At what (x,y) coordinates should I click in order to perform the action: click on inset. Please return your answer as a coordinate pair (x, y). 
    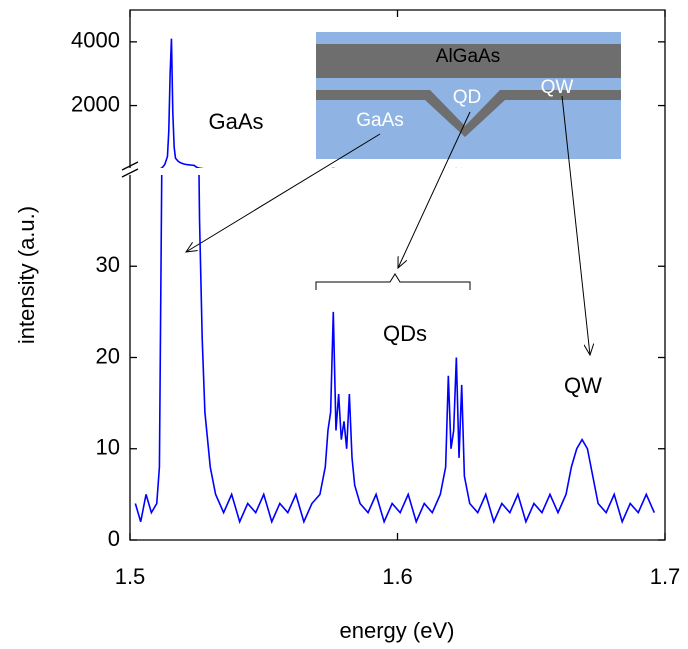
    Looking at the image, I should click on (468, 95).